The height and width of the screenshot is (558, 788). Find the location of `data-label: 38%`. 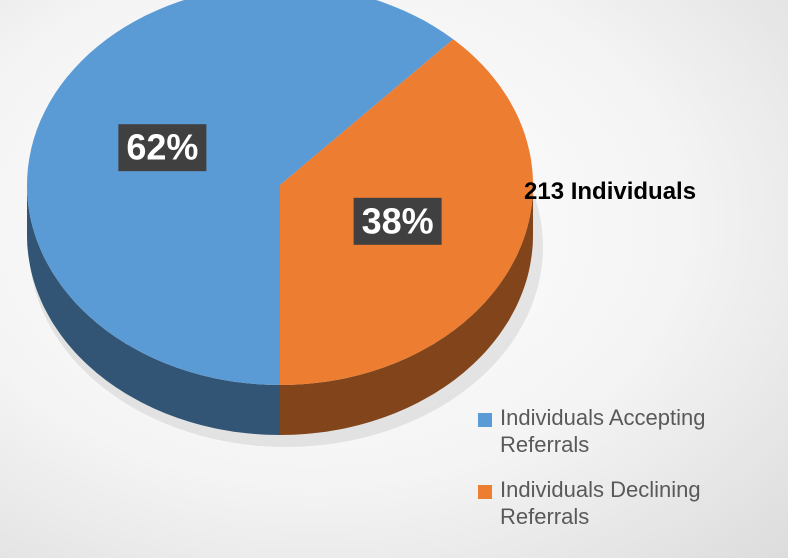

data-label: 38% is located at coordinates (398, 220).